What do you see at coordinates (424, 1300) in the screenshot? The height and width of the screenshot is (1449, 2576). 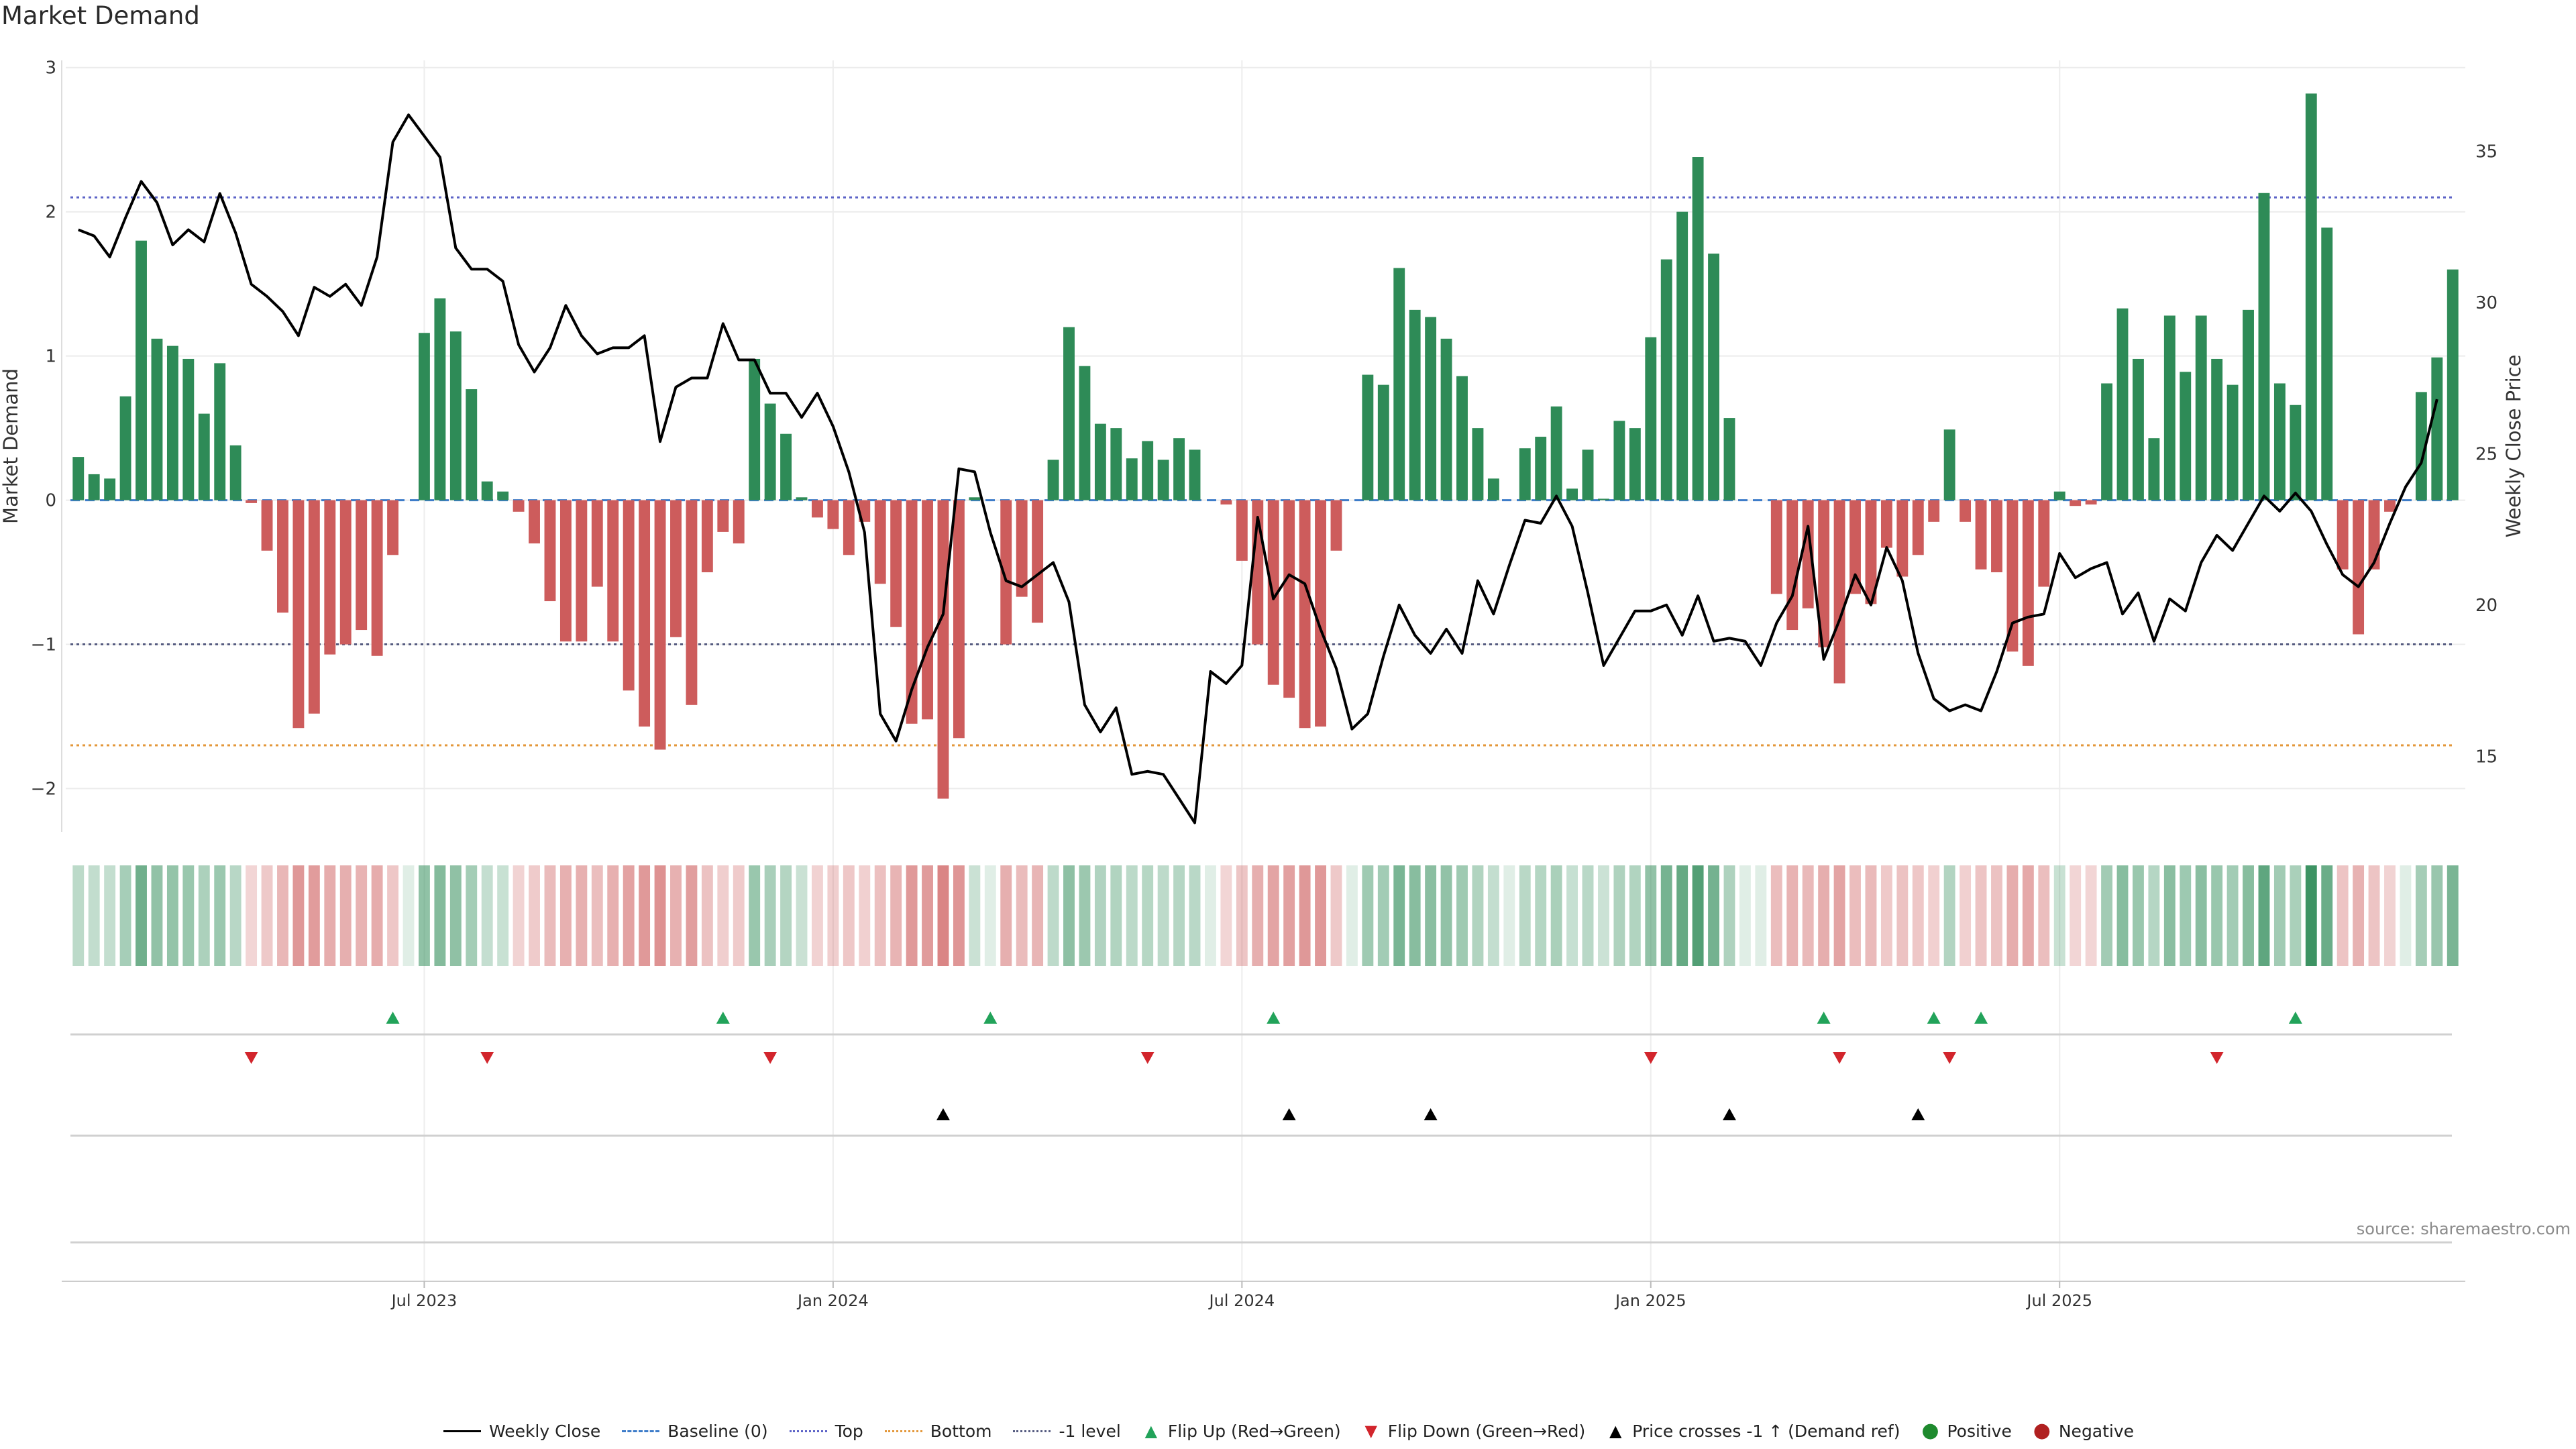 I see `x-tick-label: Jul 2023` at bounding box center [424, 1300].